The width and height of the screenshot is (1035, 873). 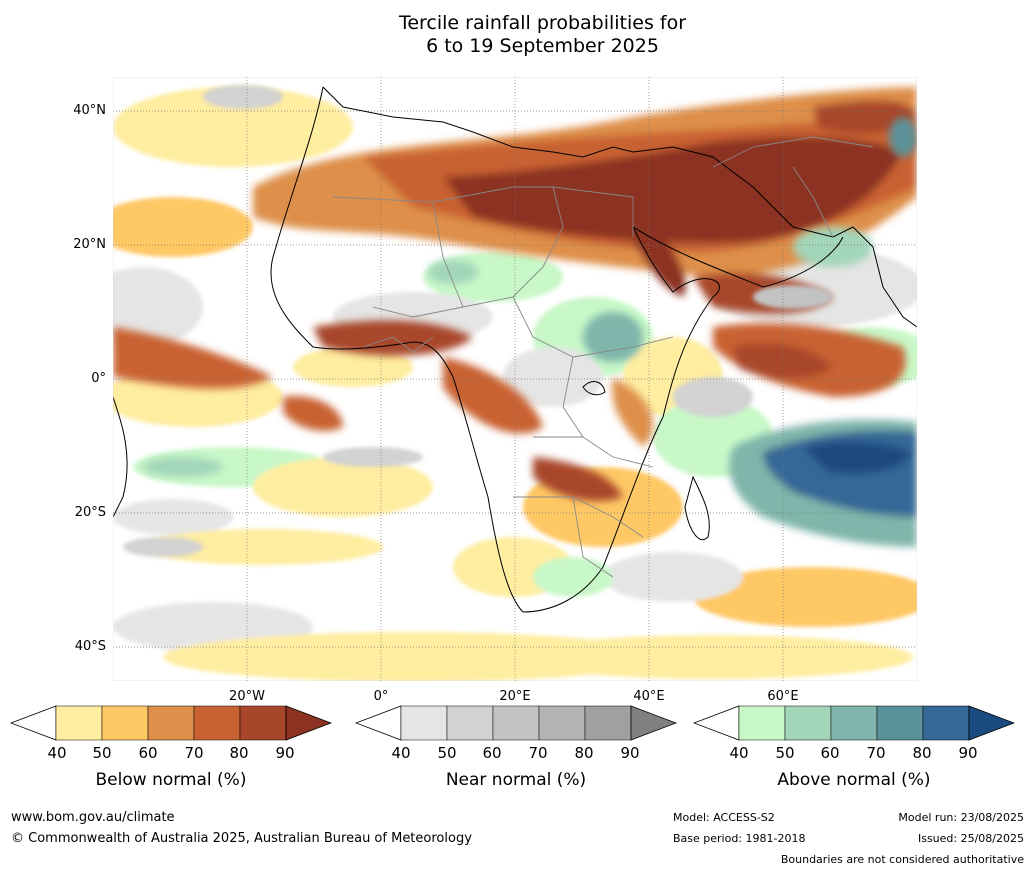 I want to click on model-name: Model: ACCESS-S2, so click(x=724, y=817).